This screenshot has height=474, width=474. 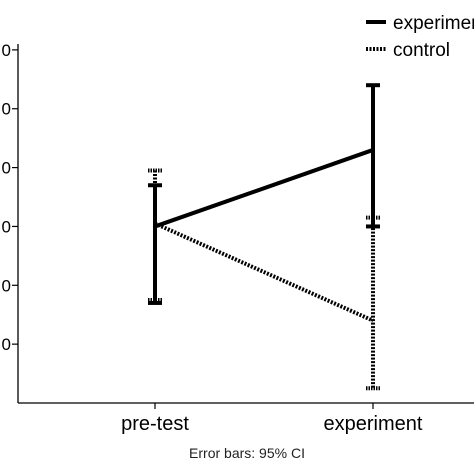 I want to click on legend-label: experiment, so click(x=433, y=23).